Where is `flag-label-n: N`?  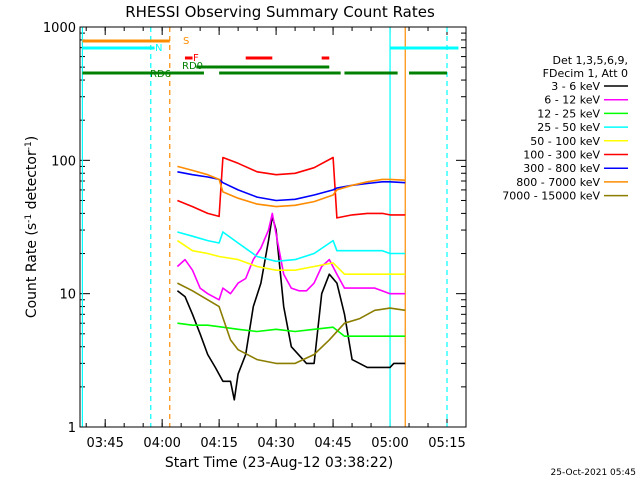 flag-label-n: N is located at coordinates (158, 48).